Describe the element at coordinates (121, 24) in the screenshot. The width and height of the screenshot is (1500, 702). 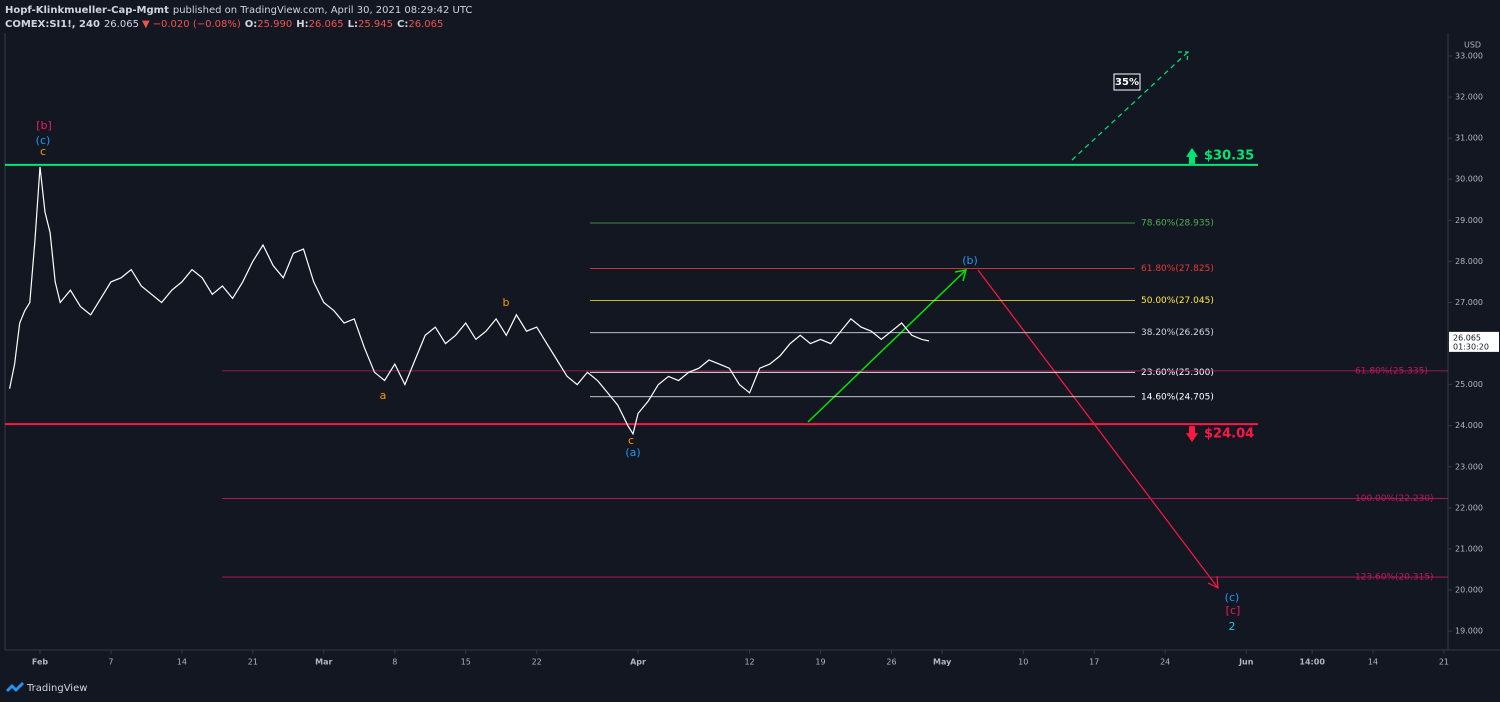
I see `last: 26.065` at that location.